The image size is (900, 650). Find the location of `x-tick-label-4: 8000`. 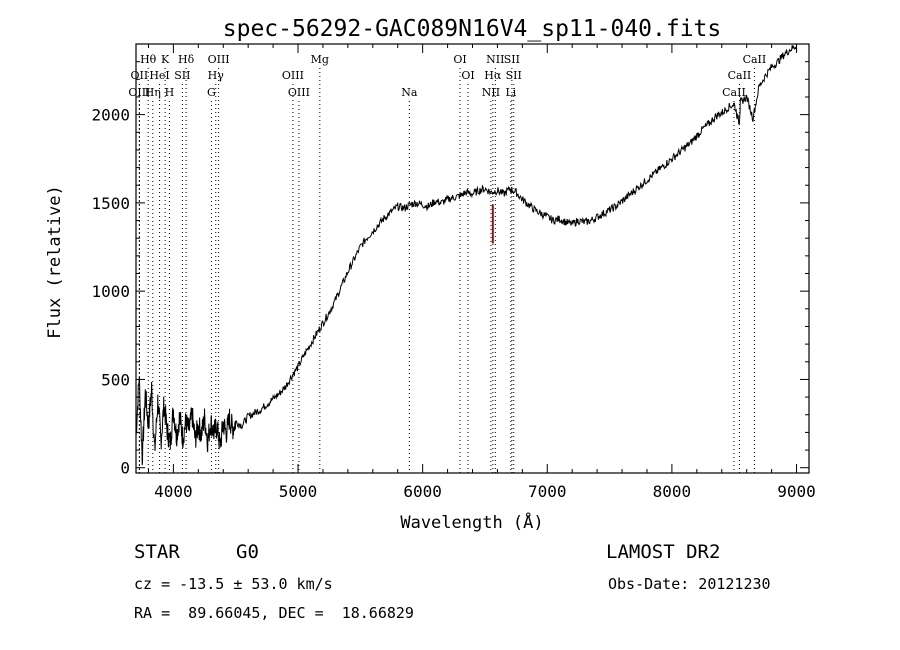

x-tick-label-4: 8000 is located at coordinates (672, 491).